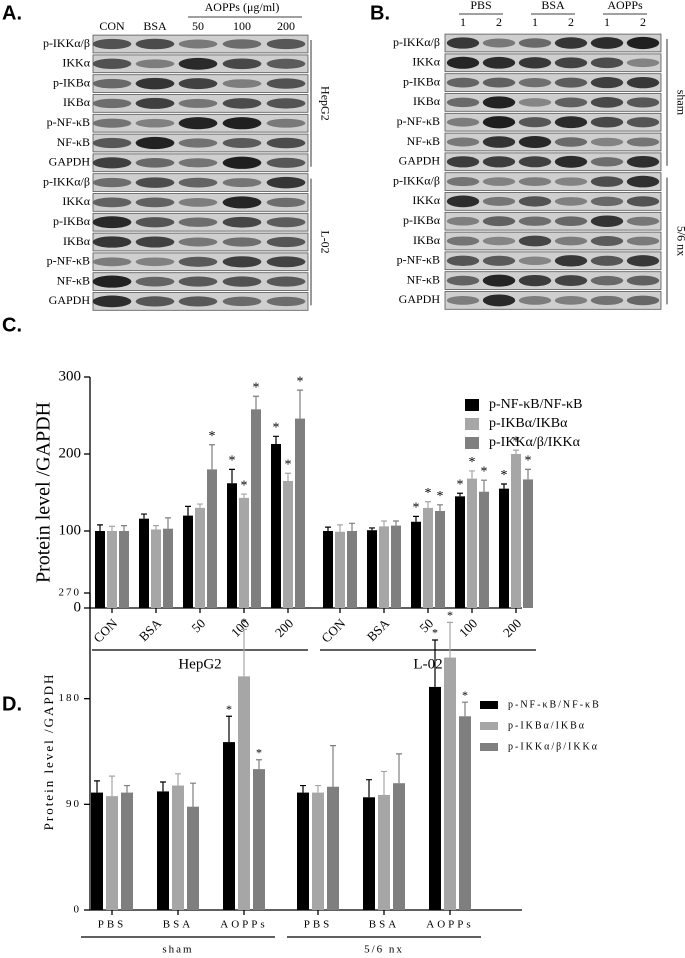  I want to click on panel-label: B., so click(380, 13).